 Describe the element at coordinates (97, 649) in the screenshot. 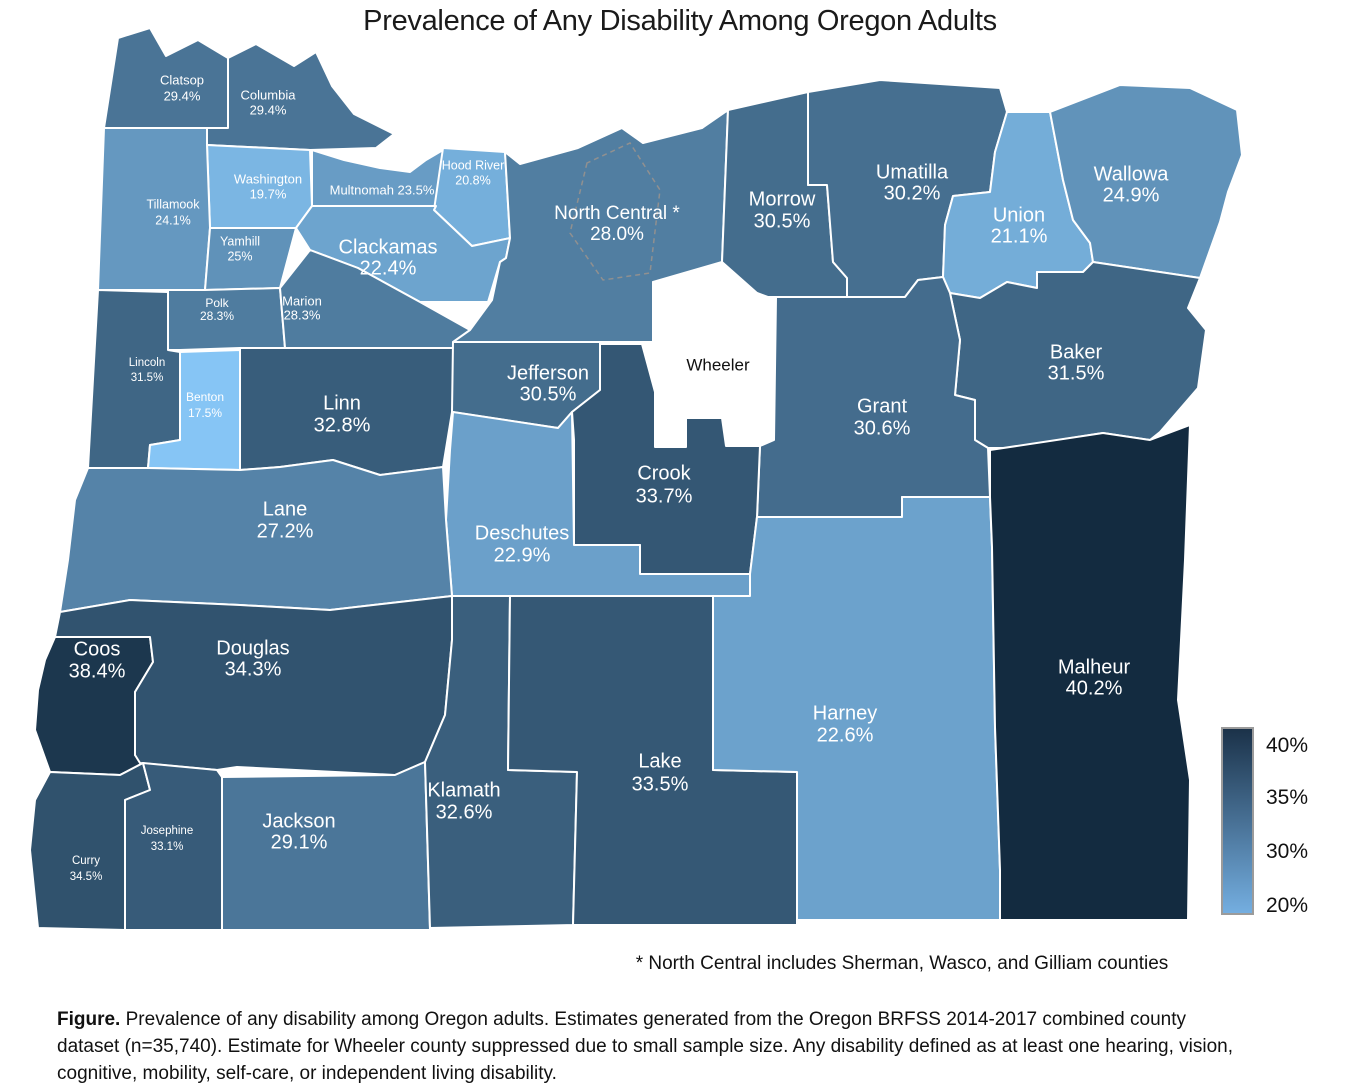

I see `county-label-coos: Coos` at that location.